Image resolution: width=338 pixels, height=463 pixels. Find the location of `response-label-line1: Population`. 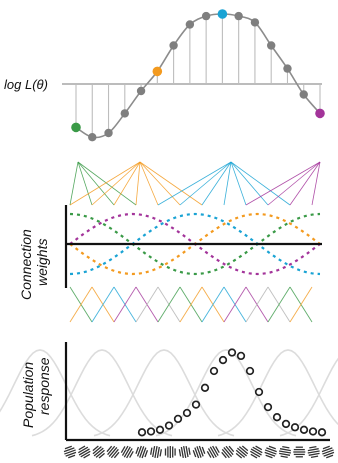

response-label-line1: Population is located at coordinates (28, 395).